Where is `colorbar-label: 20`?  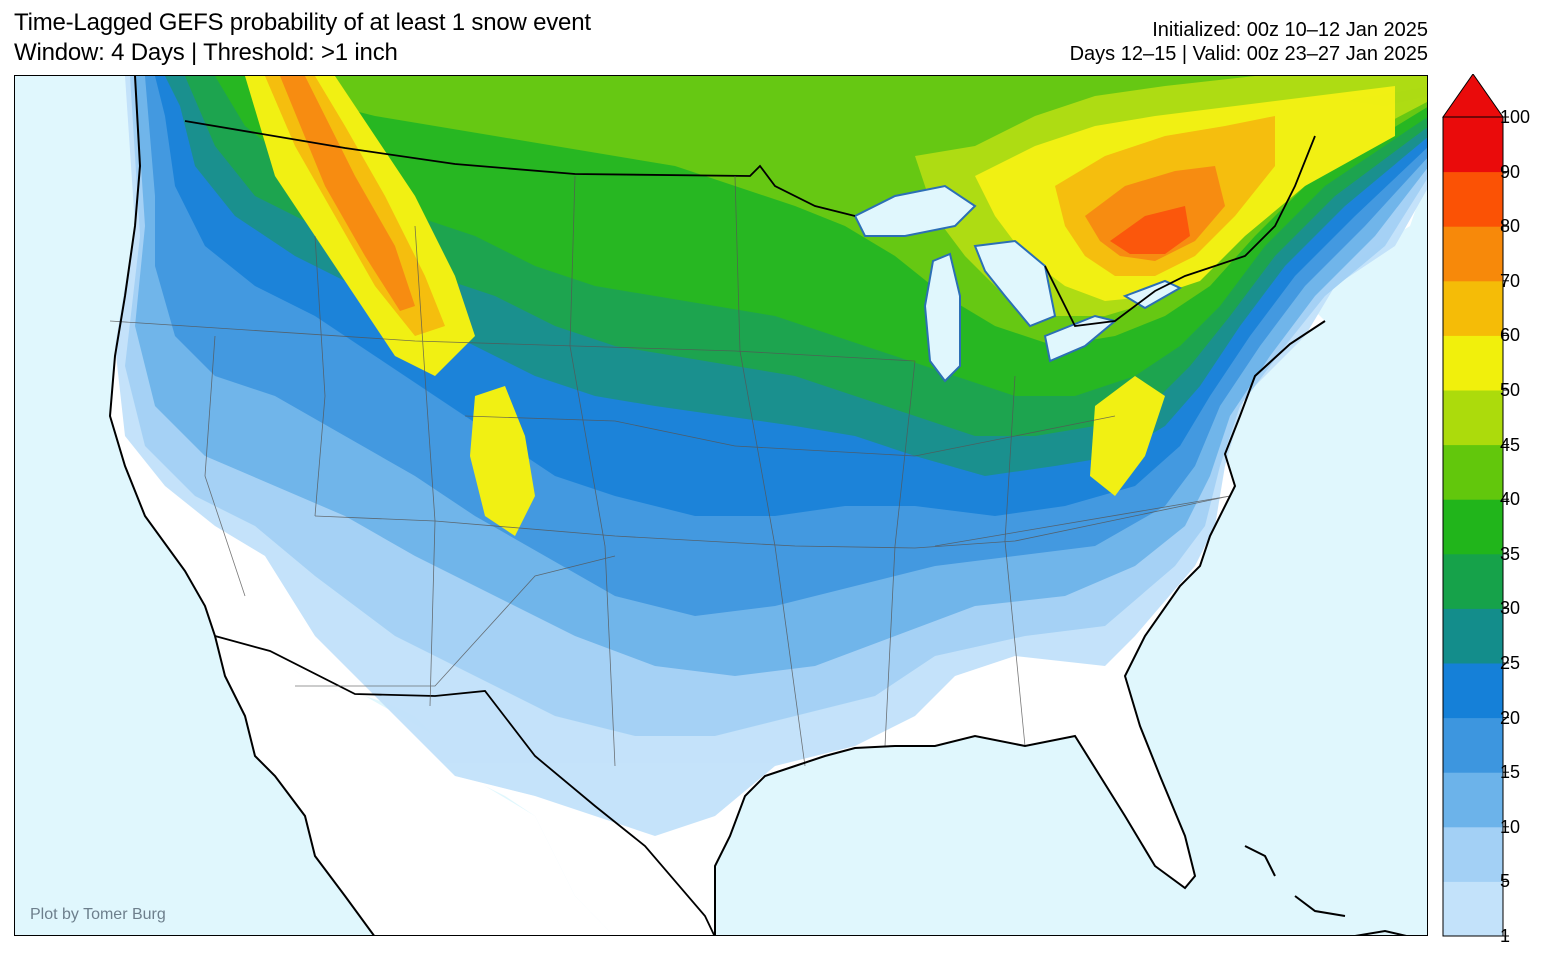
colorbar-label: 20 is located at coordinates (1510, 717).